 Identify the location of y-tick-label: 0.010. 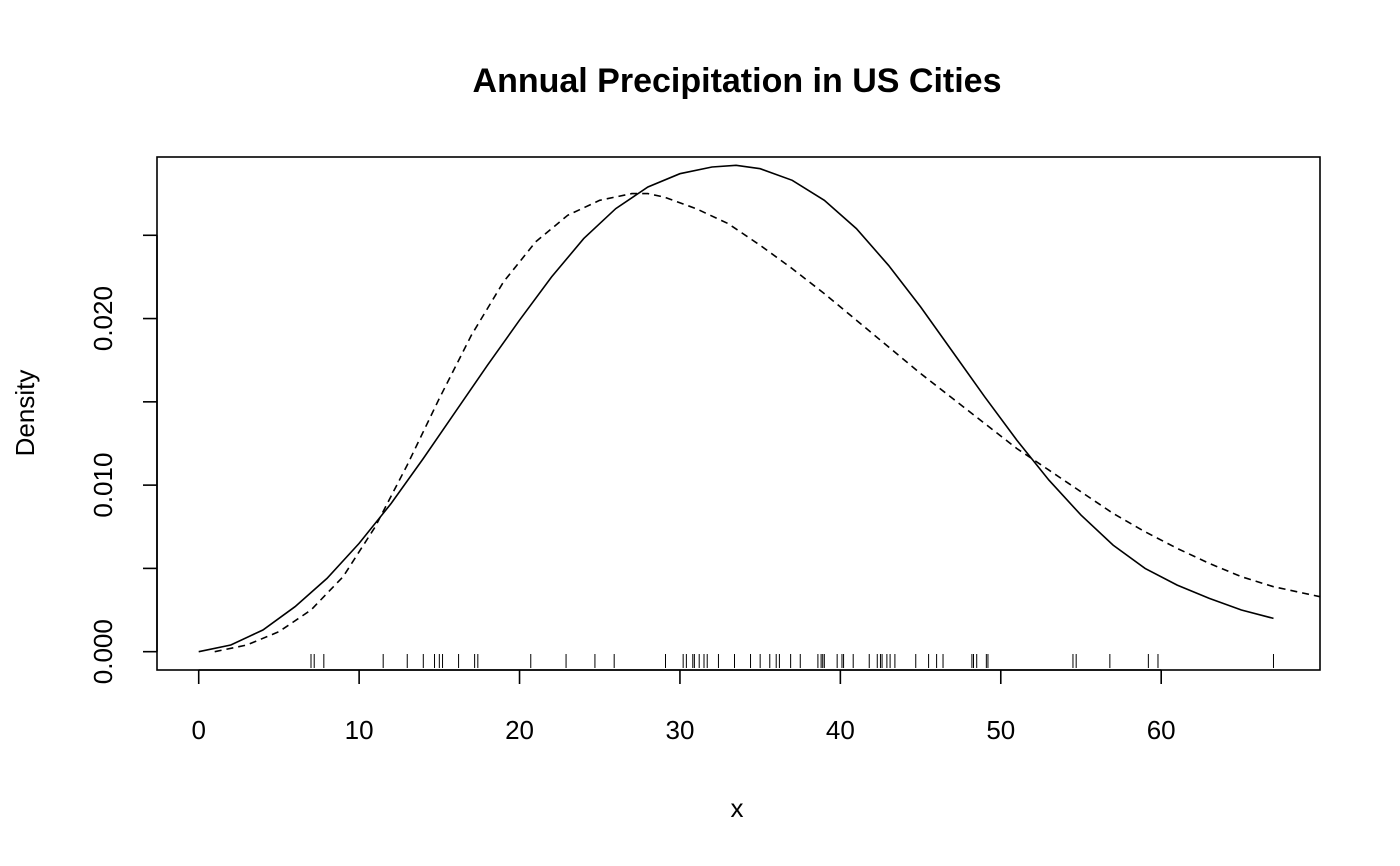
(103, 485).